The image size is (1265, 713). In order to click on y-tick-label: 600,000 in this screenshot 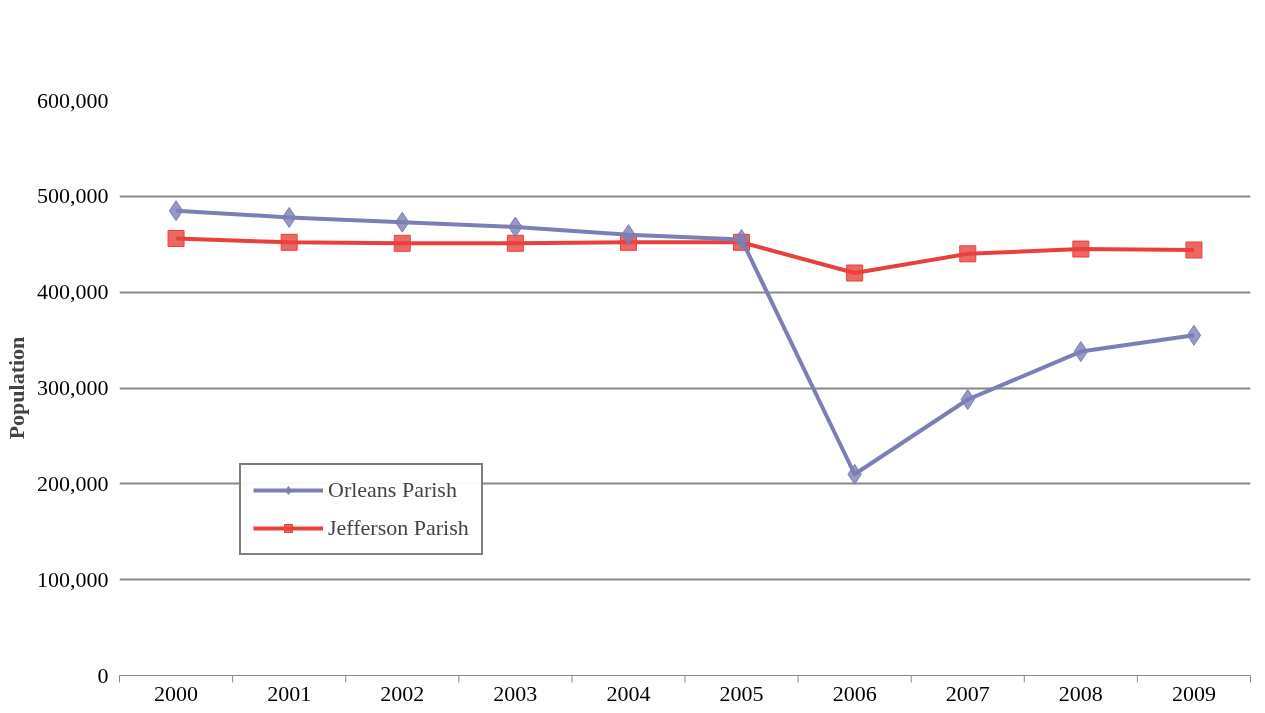, I will do `click(73, 100)`.